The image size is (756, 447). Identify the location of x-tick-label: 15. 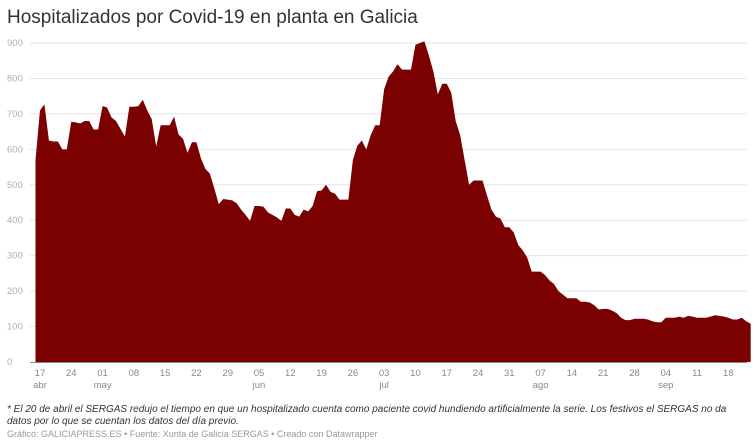
(165, 373).